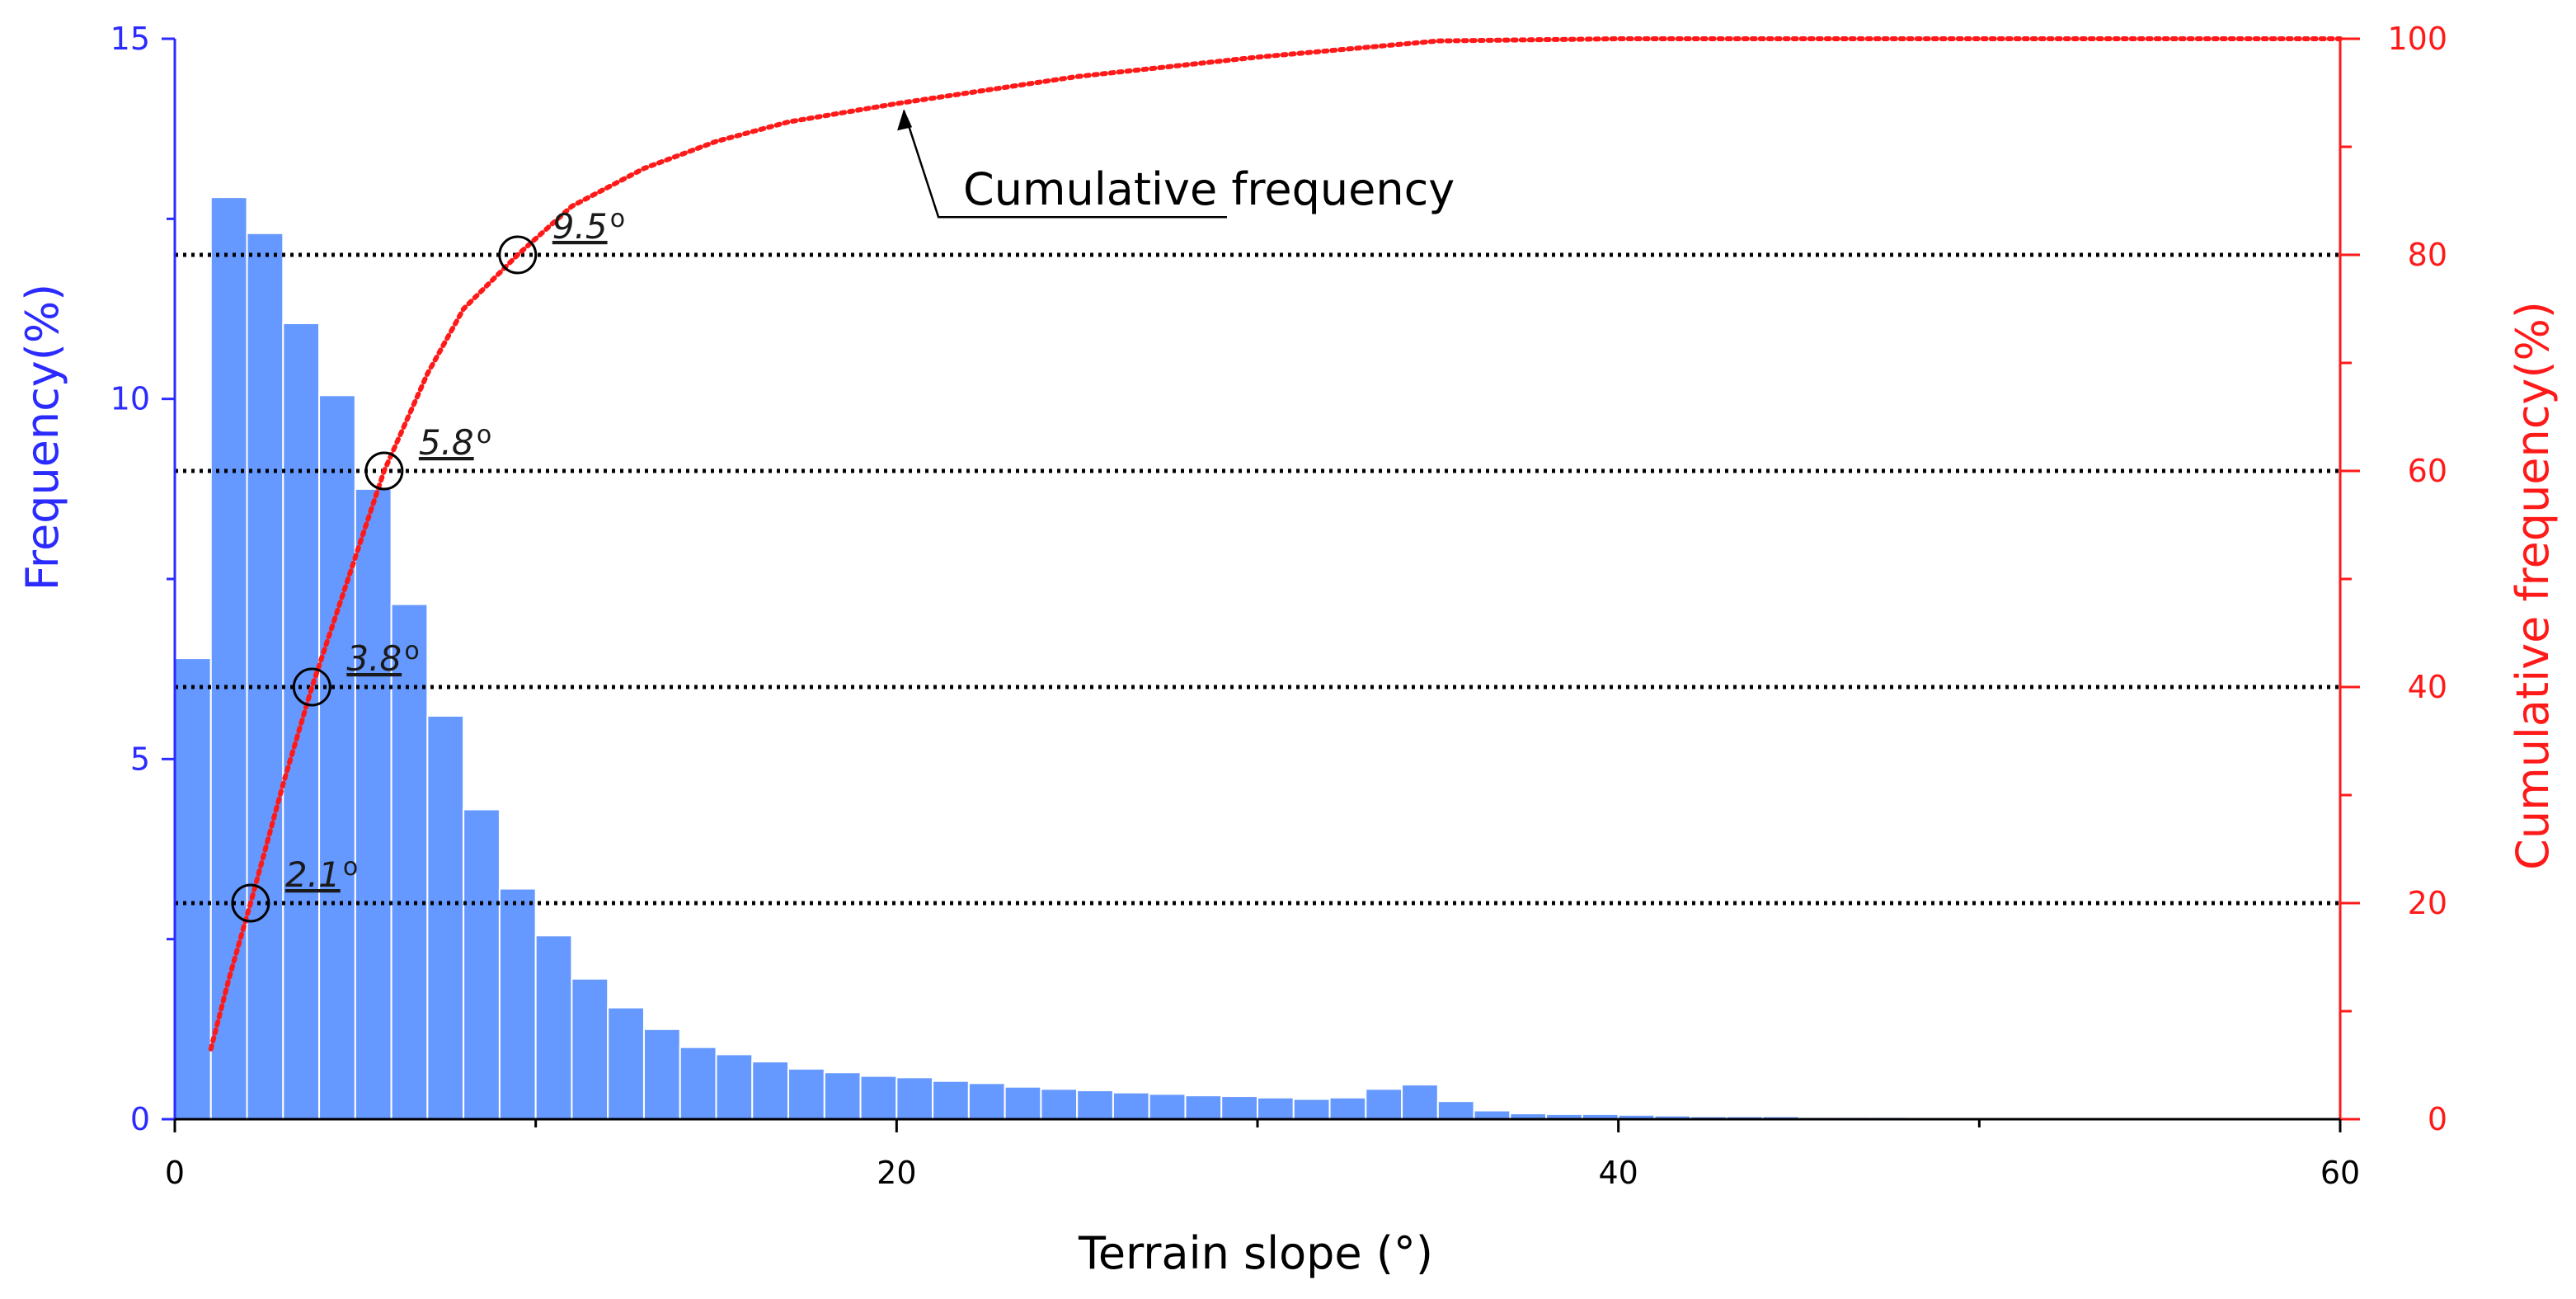 Image resolution: width=2576 pixels, height=1299 pixels. What do you see at coordinates (2427, 687) in the screenshot?
I see `y-right-tick-label: 40` at bounding box center [2427, 687].